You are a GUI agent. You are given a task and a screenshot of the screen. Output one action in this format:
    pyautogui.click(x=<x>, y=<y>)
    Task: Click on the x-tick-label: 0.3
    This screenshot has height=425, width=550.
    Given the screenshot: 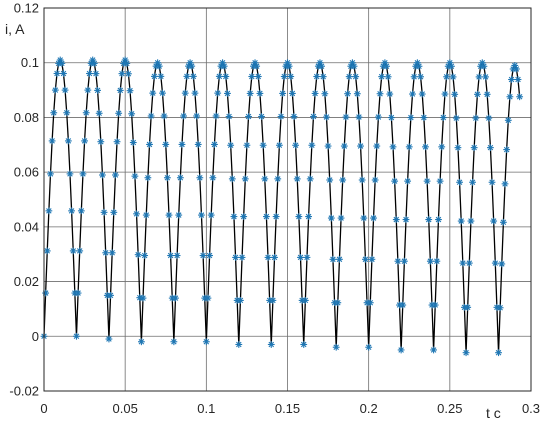 What is the action you would take?
    pyautogui.click(x=531, y=408)
    